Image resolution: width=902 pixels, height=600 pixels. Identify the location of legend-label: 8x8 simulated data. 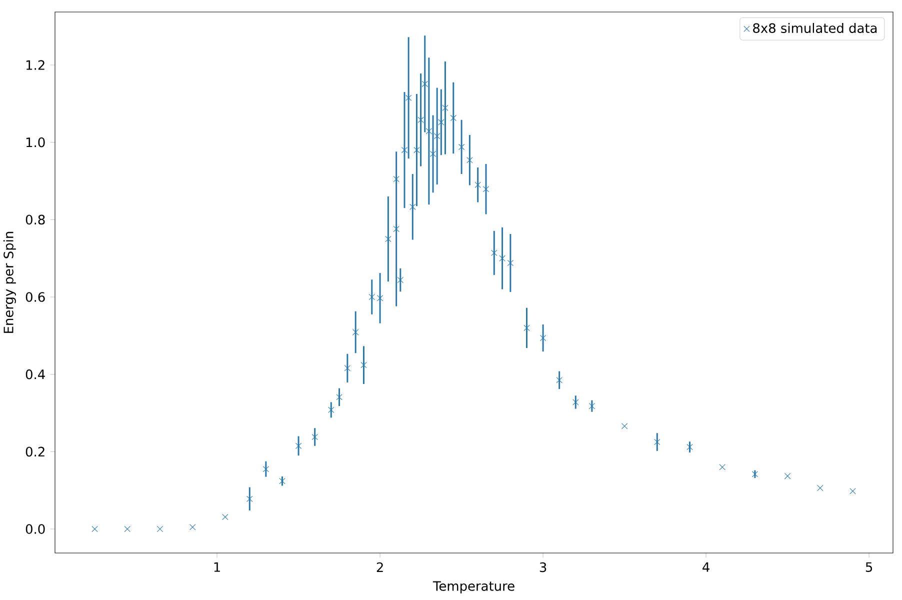
(815, 28).